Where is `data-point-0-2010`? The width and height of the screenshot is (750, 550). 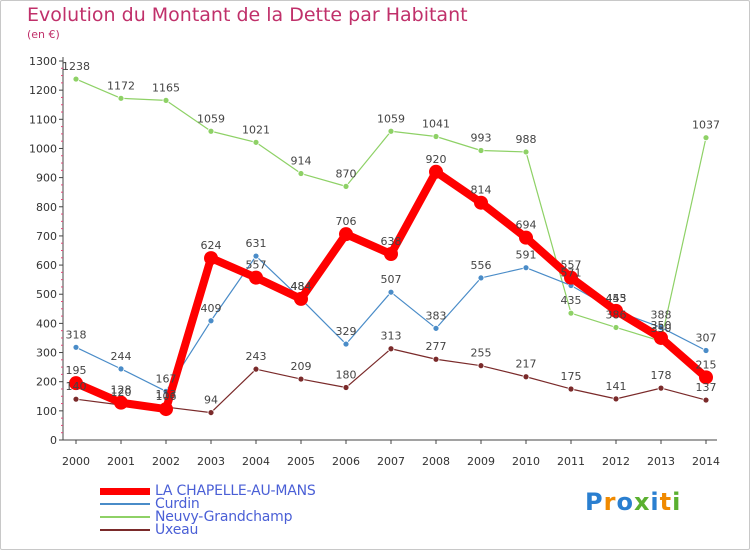 data-point-0-2010 is located at coordinates (526, 237).